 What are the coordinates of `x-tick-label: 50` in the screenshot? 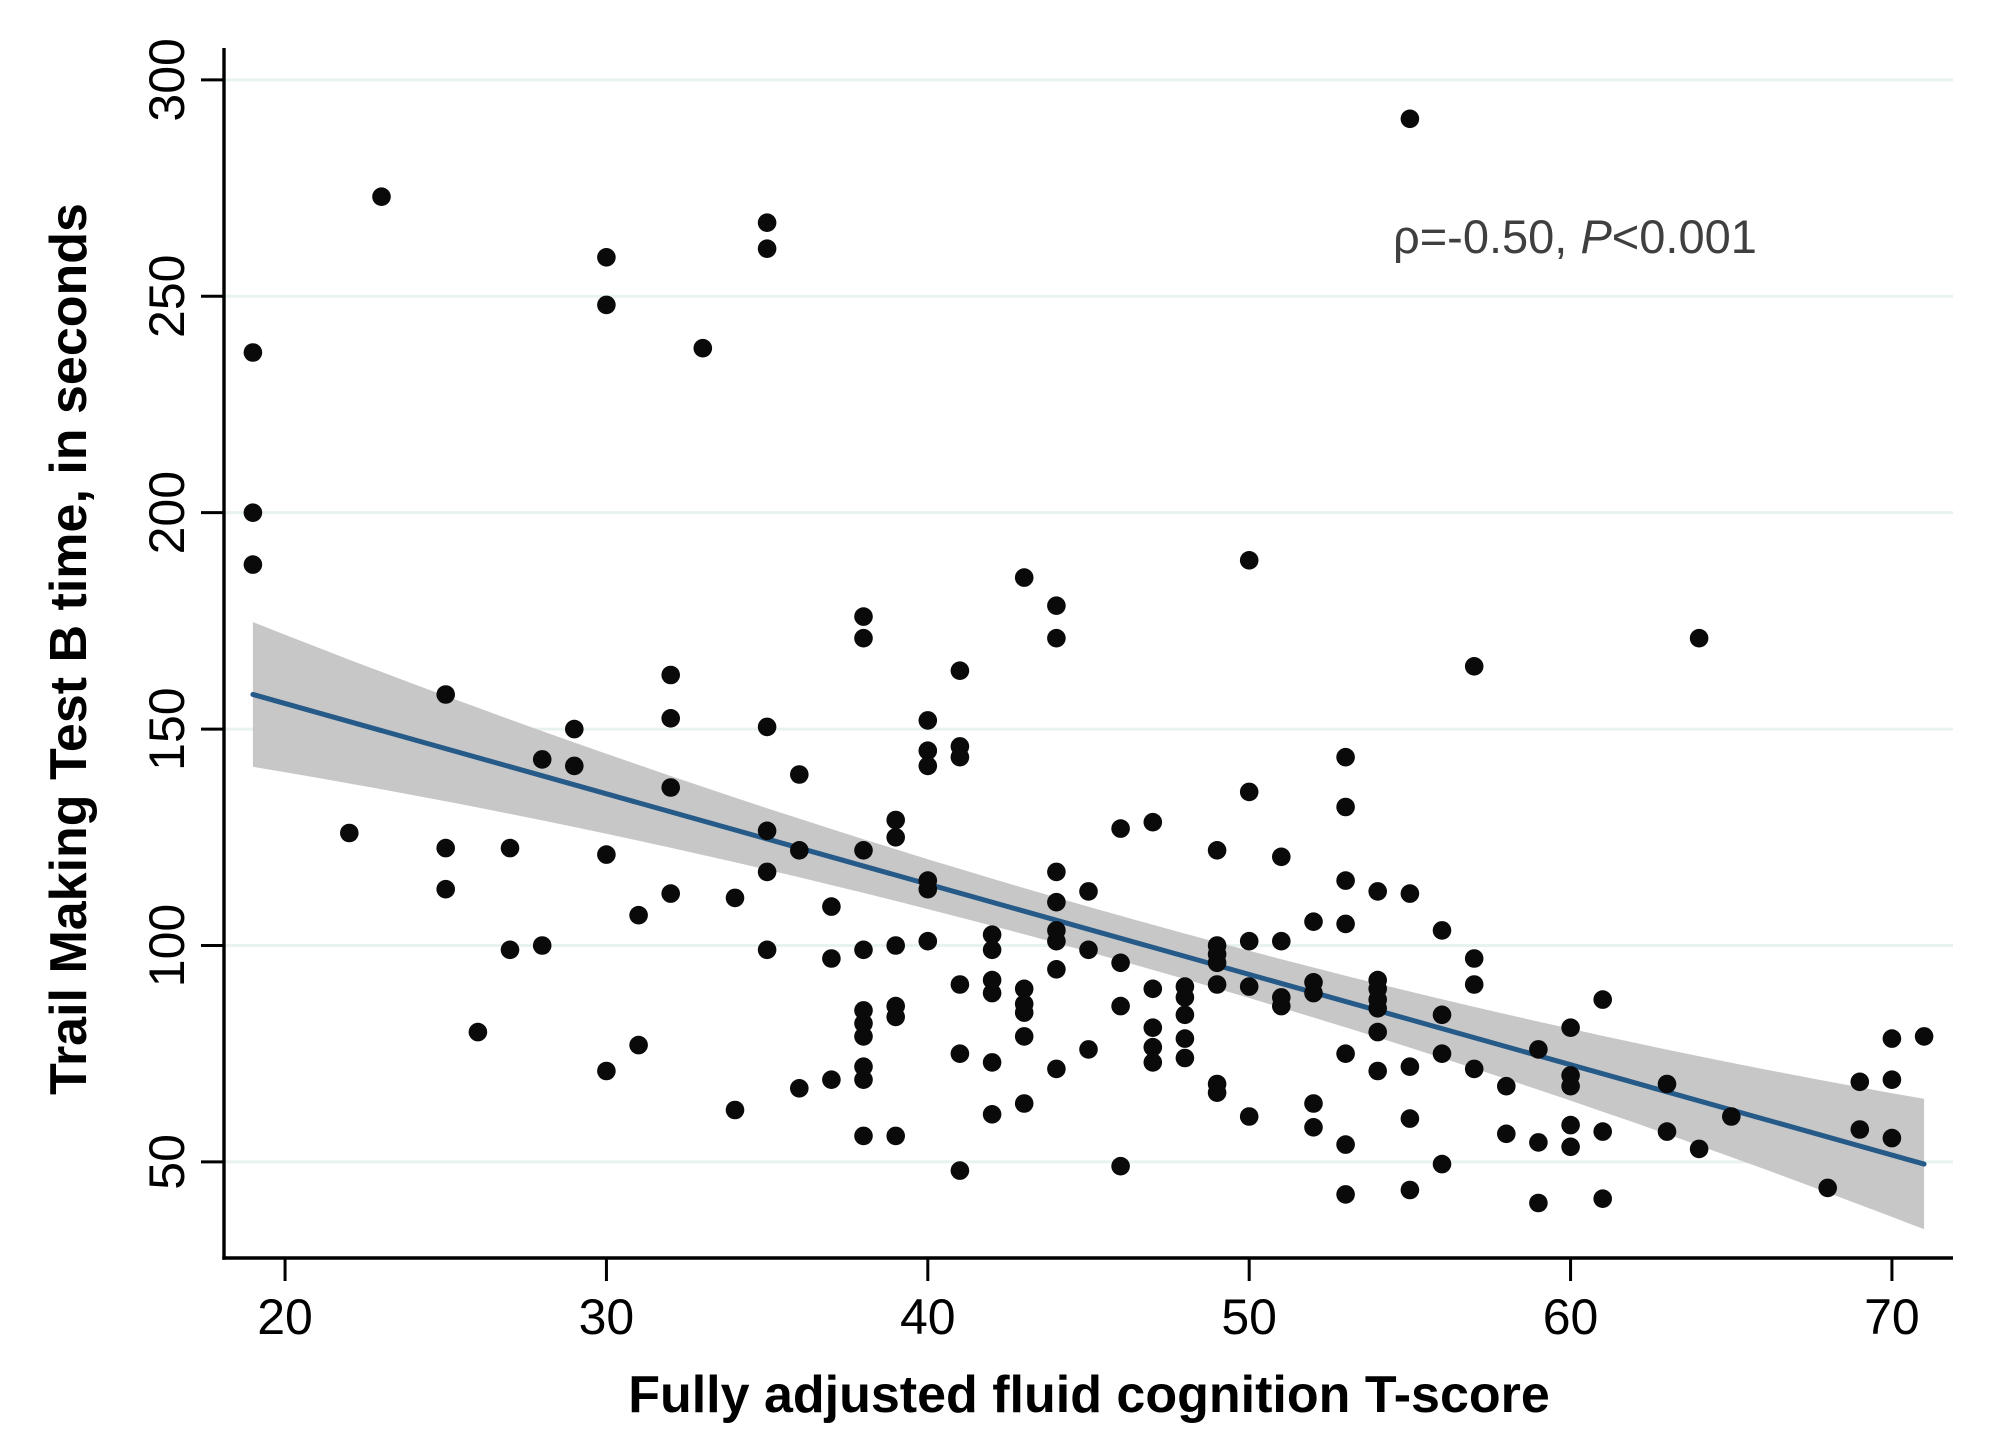 It's located at (1249, 1317).